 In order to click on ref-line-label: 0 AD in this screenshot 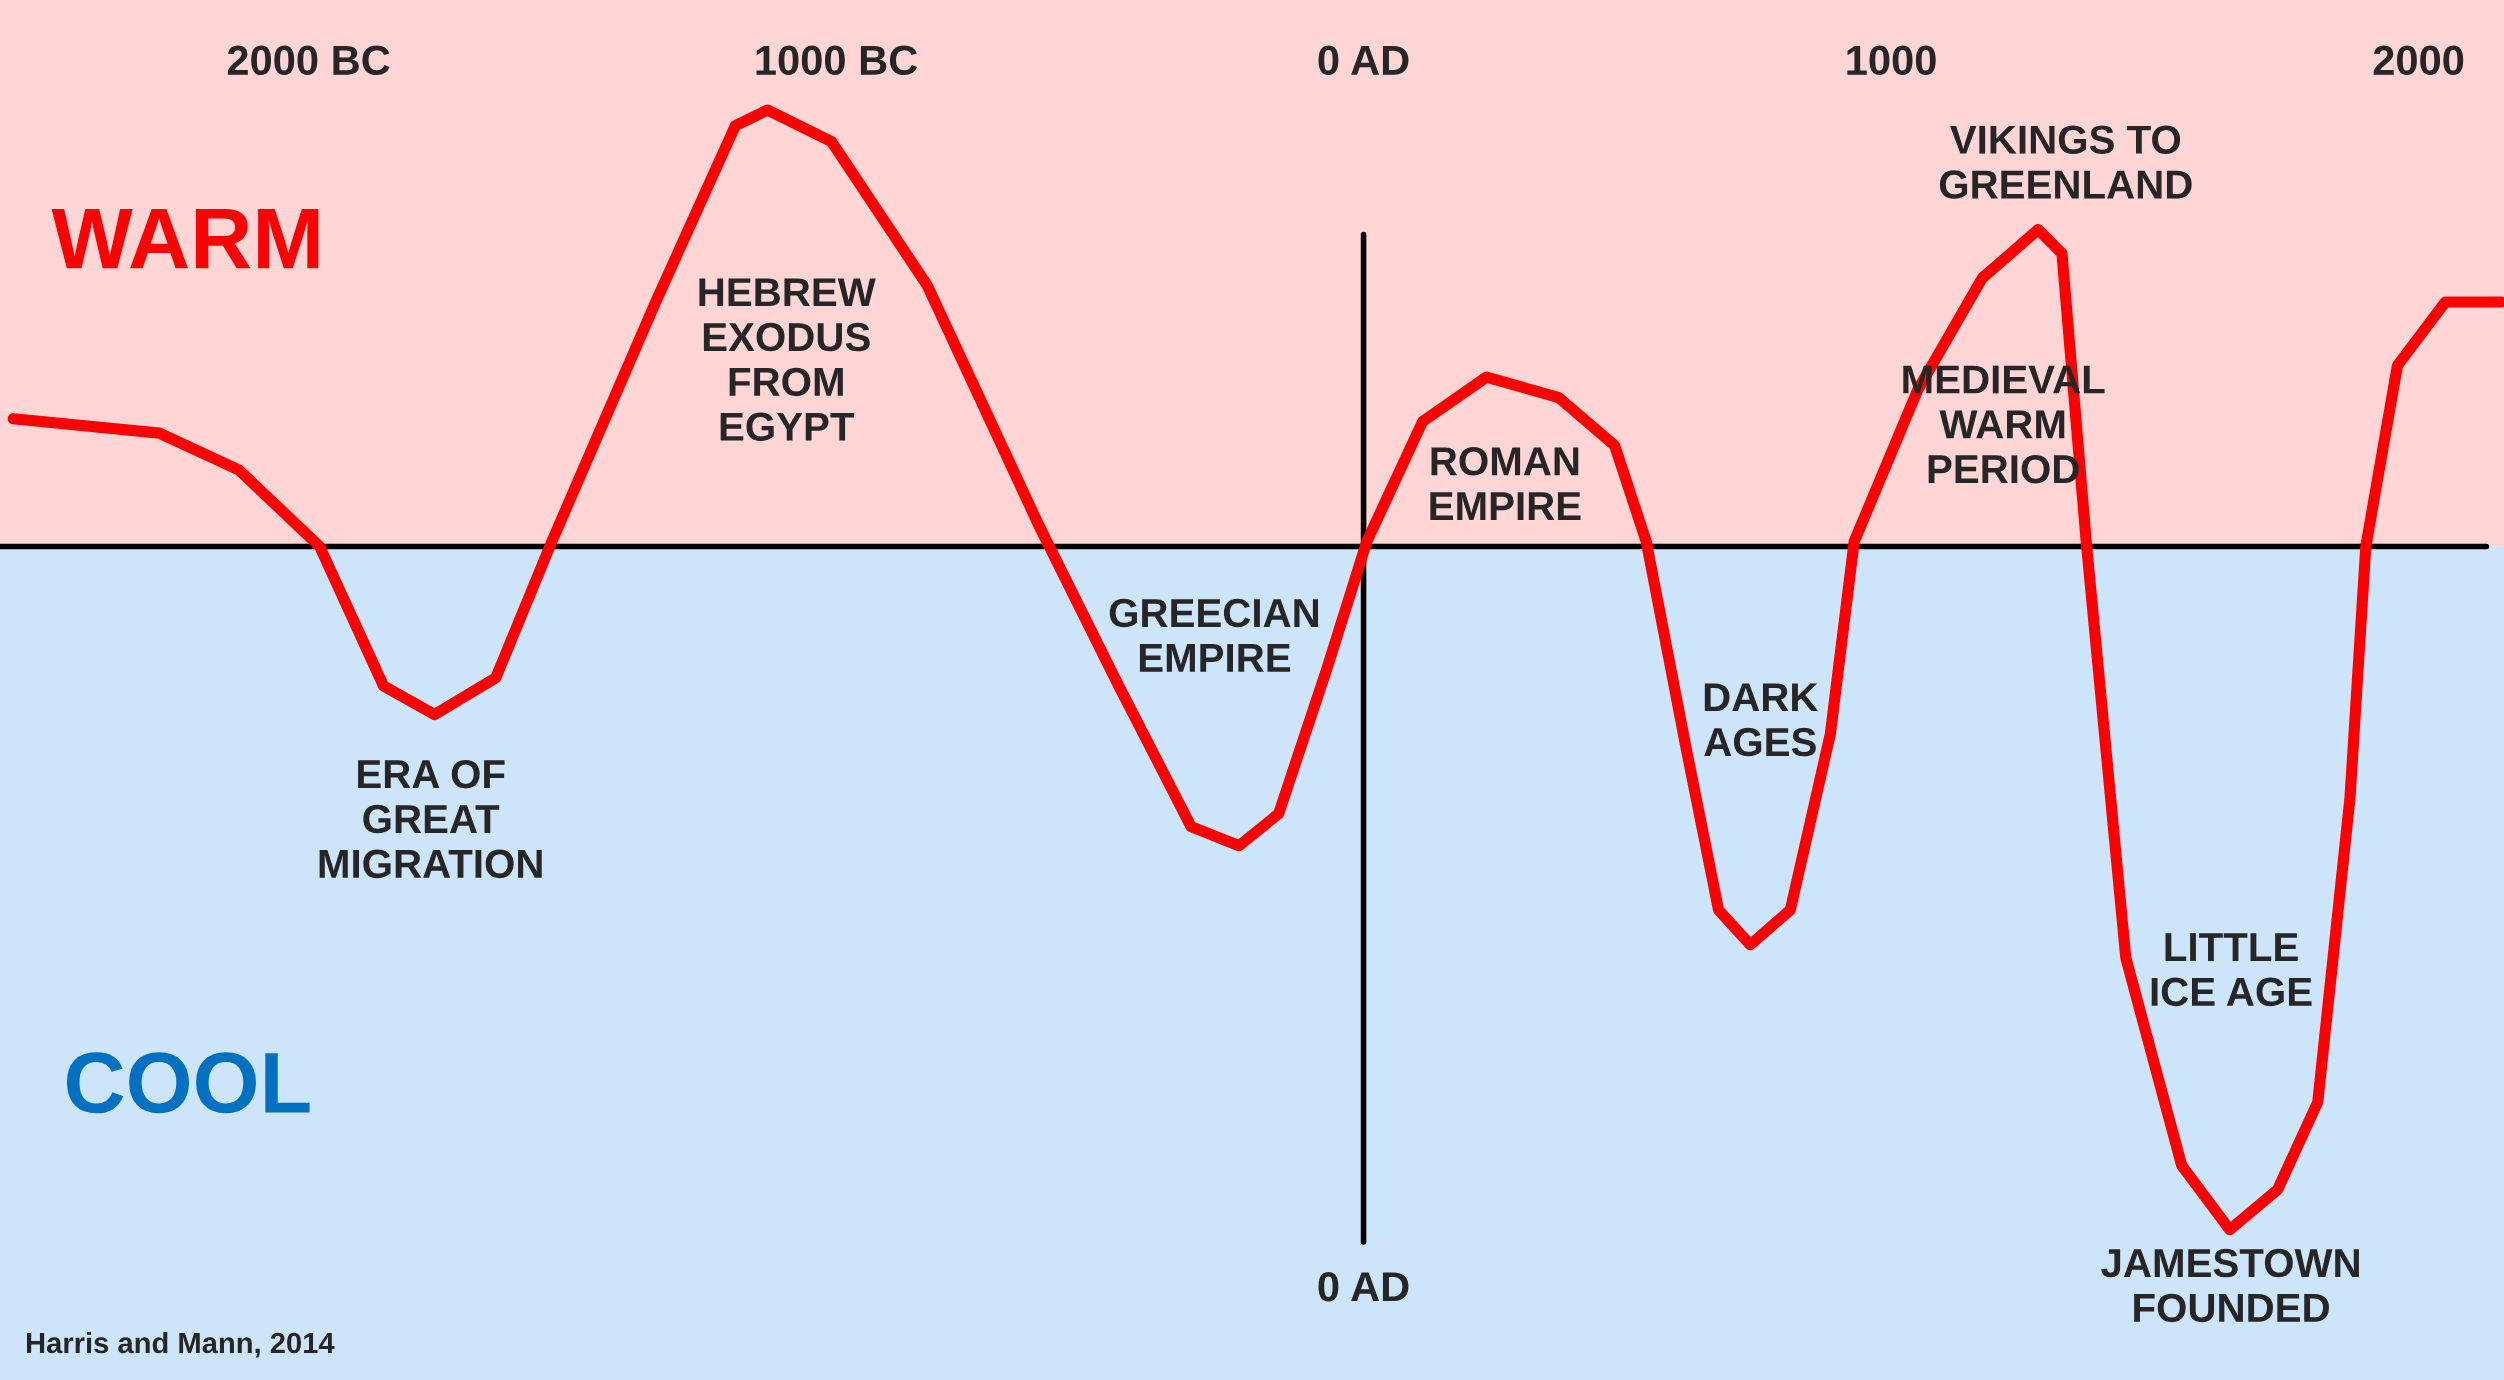, I will do `click(1363, 1286)`.